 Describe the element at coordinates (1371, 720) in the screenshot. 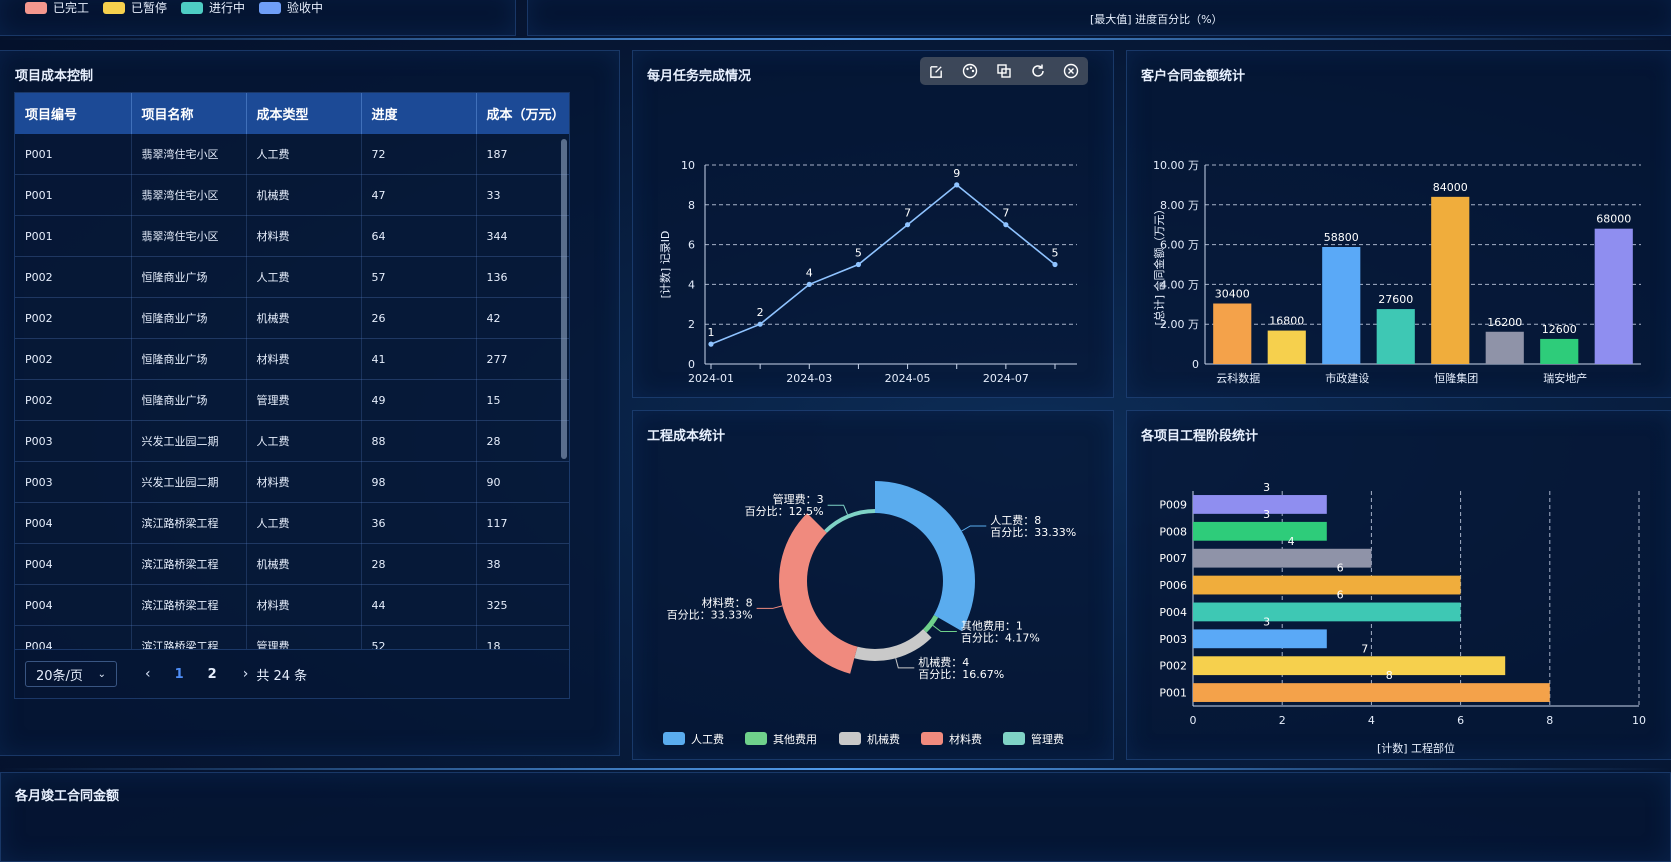

I see `x-tick-label: 4` at that location.